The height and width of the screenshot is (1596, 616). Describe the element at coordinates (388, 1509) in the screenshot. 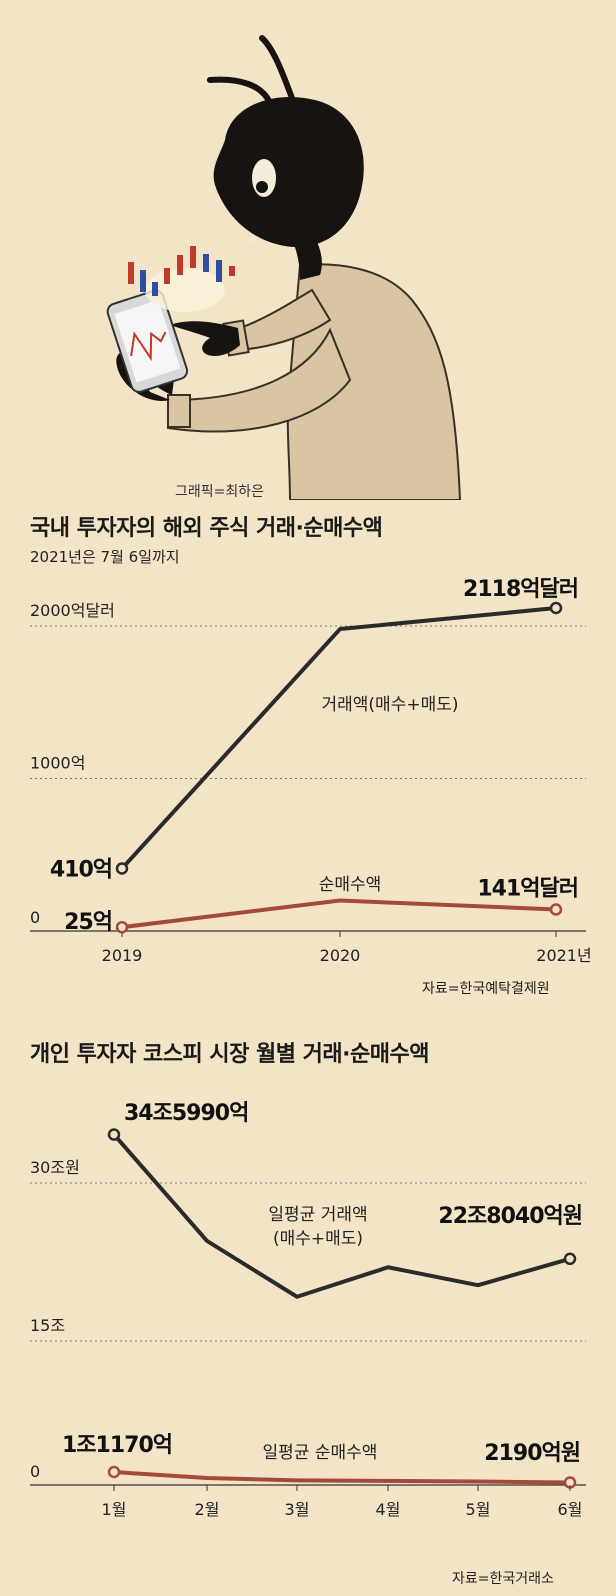

I see `x-tick-label: 4월` at that location.